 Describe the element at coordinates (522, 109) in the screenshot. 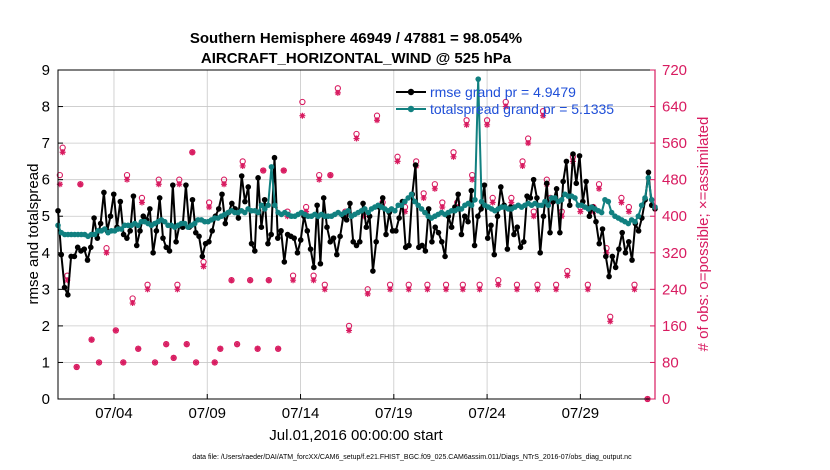

I see `legend-label-totalspread: totalspread grand pr = 5.1335` at that location.